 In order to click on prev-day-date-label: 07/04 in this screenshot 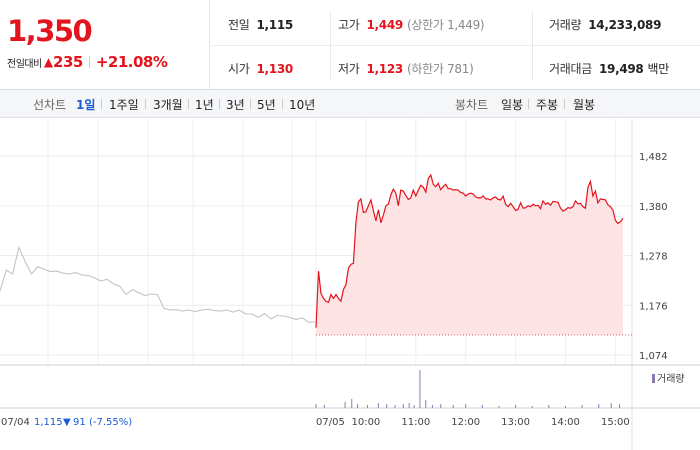, I will do `click(15, 422)`.